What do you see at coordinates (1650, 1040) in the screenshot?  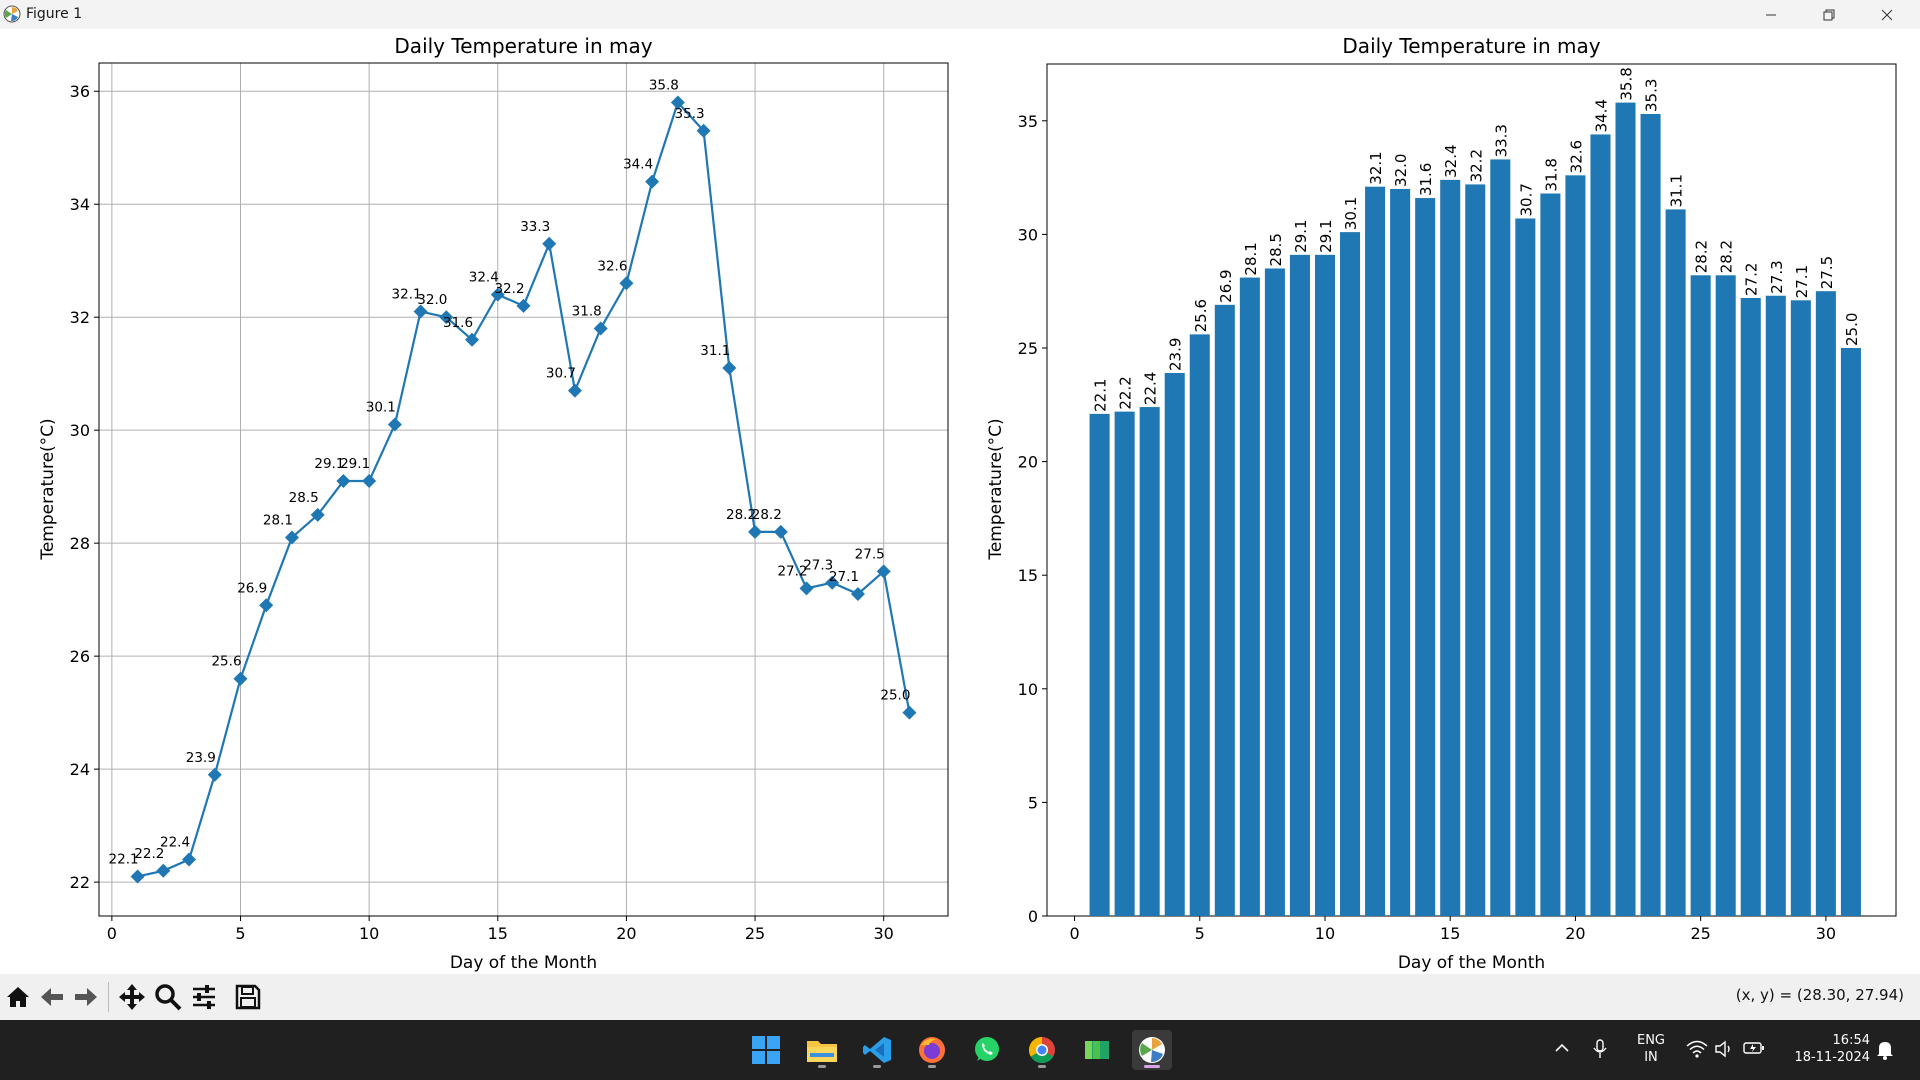 I see `language-code: ENG` at bounding box center [1650, 1040].